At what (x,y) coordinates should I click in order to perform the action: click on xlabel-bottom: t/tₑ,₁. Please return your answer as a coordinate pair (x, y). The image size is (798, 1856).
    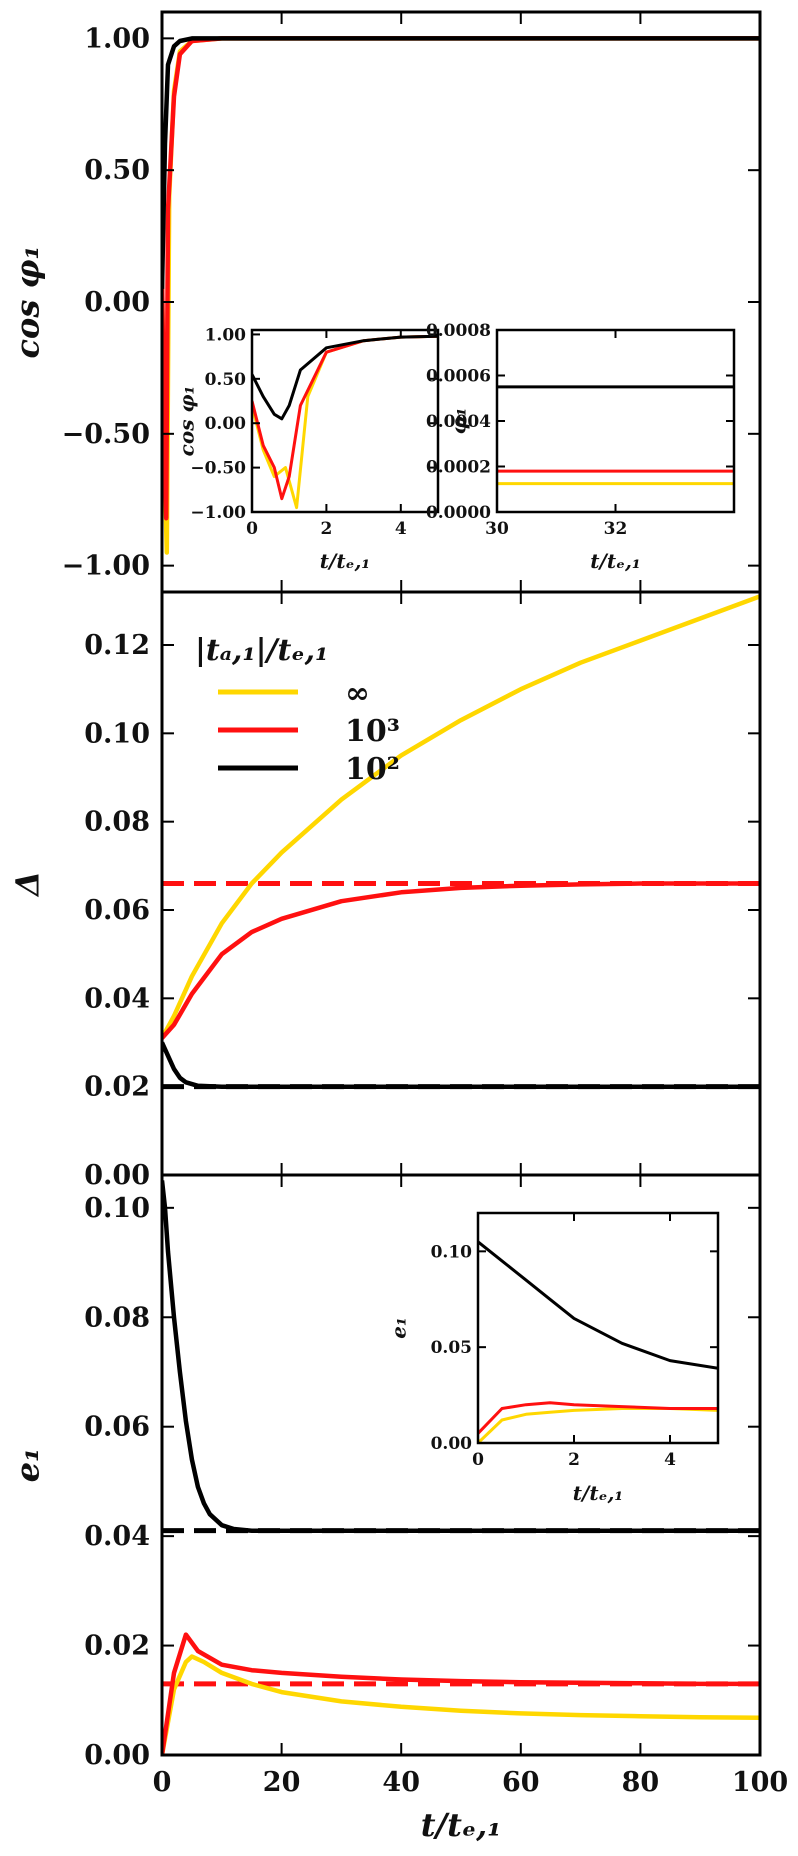
    Looking at the image, I should click on (461, 1825).